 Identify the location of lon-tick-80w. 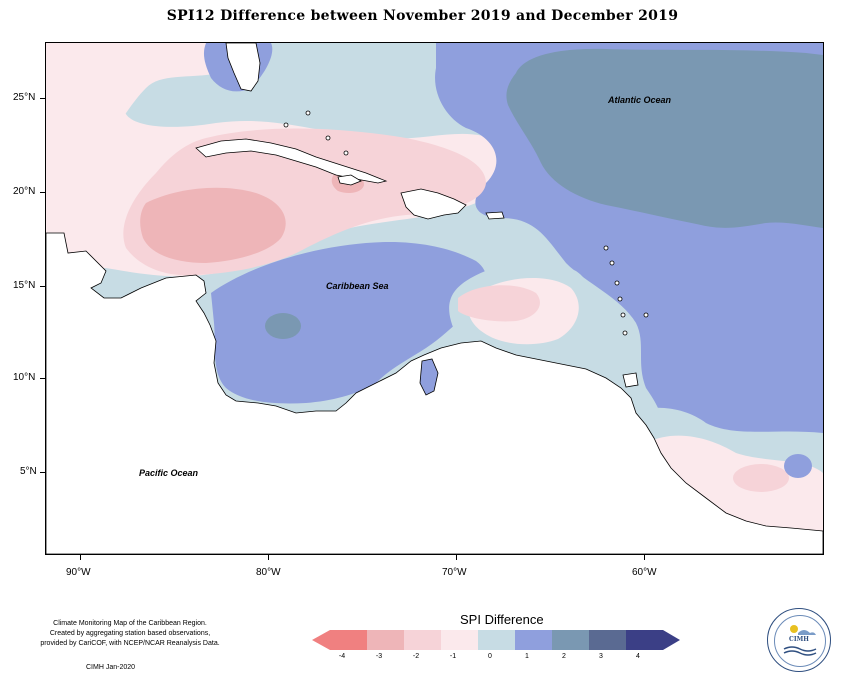
(268, 557).